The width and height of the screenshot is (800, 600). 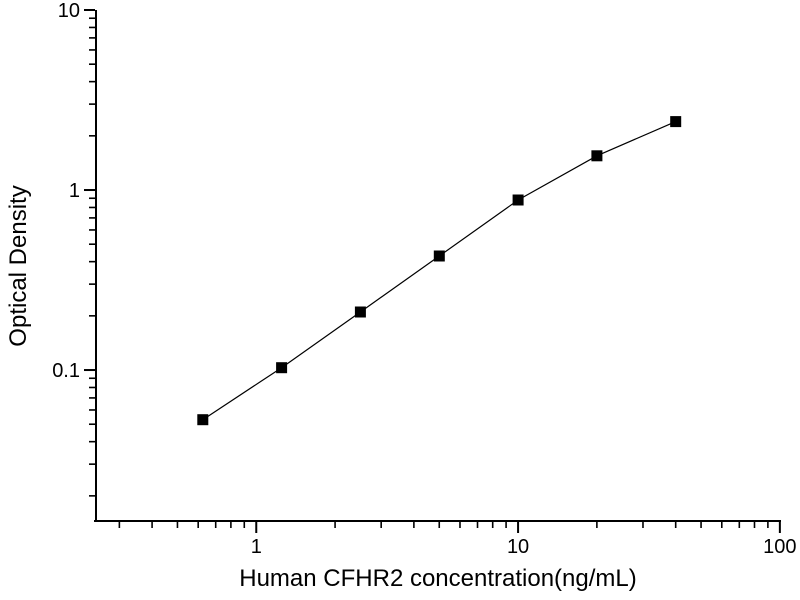 What do you see at coordinates (438, 578) in the screenshot?
I see `x-axis-title: Human CFHR2 concentration(ng/mL)` at bounding box center [438, 578].